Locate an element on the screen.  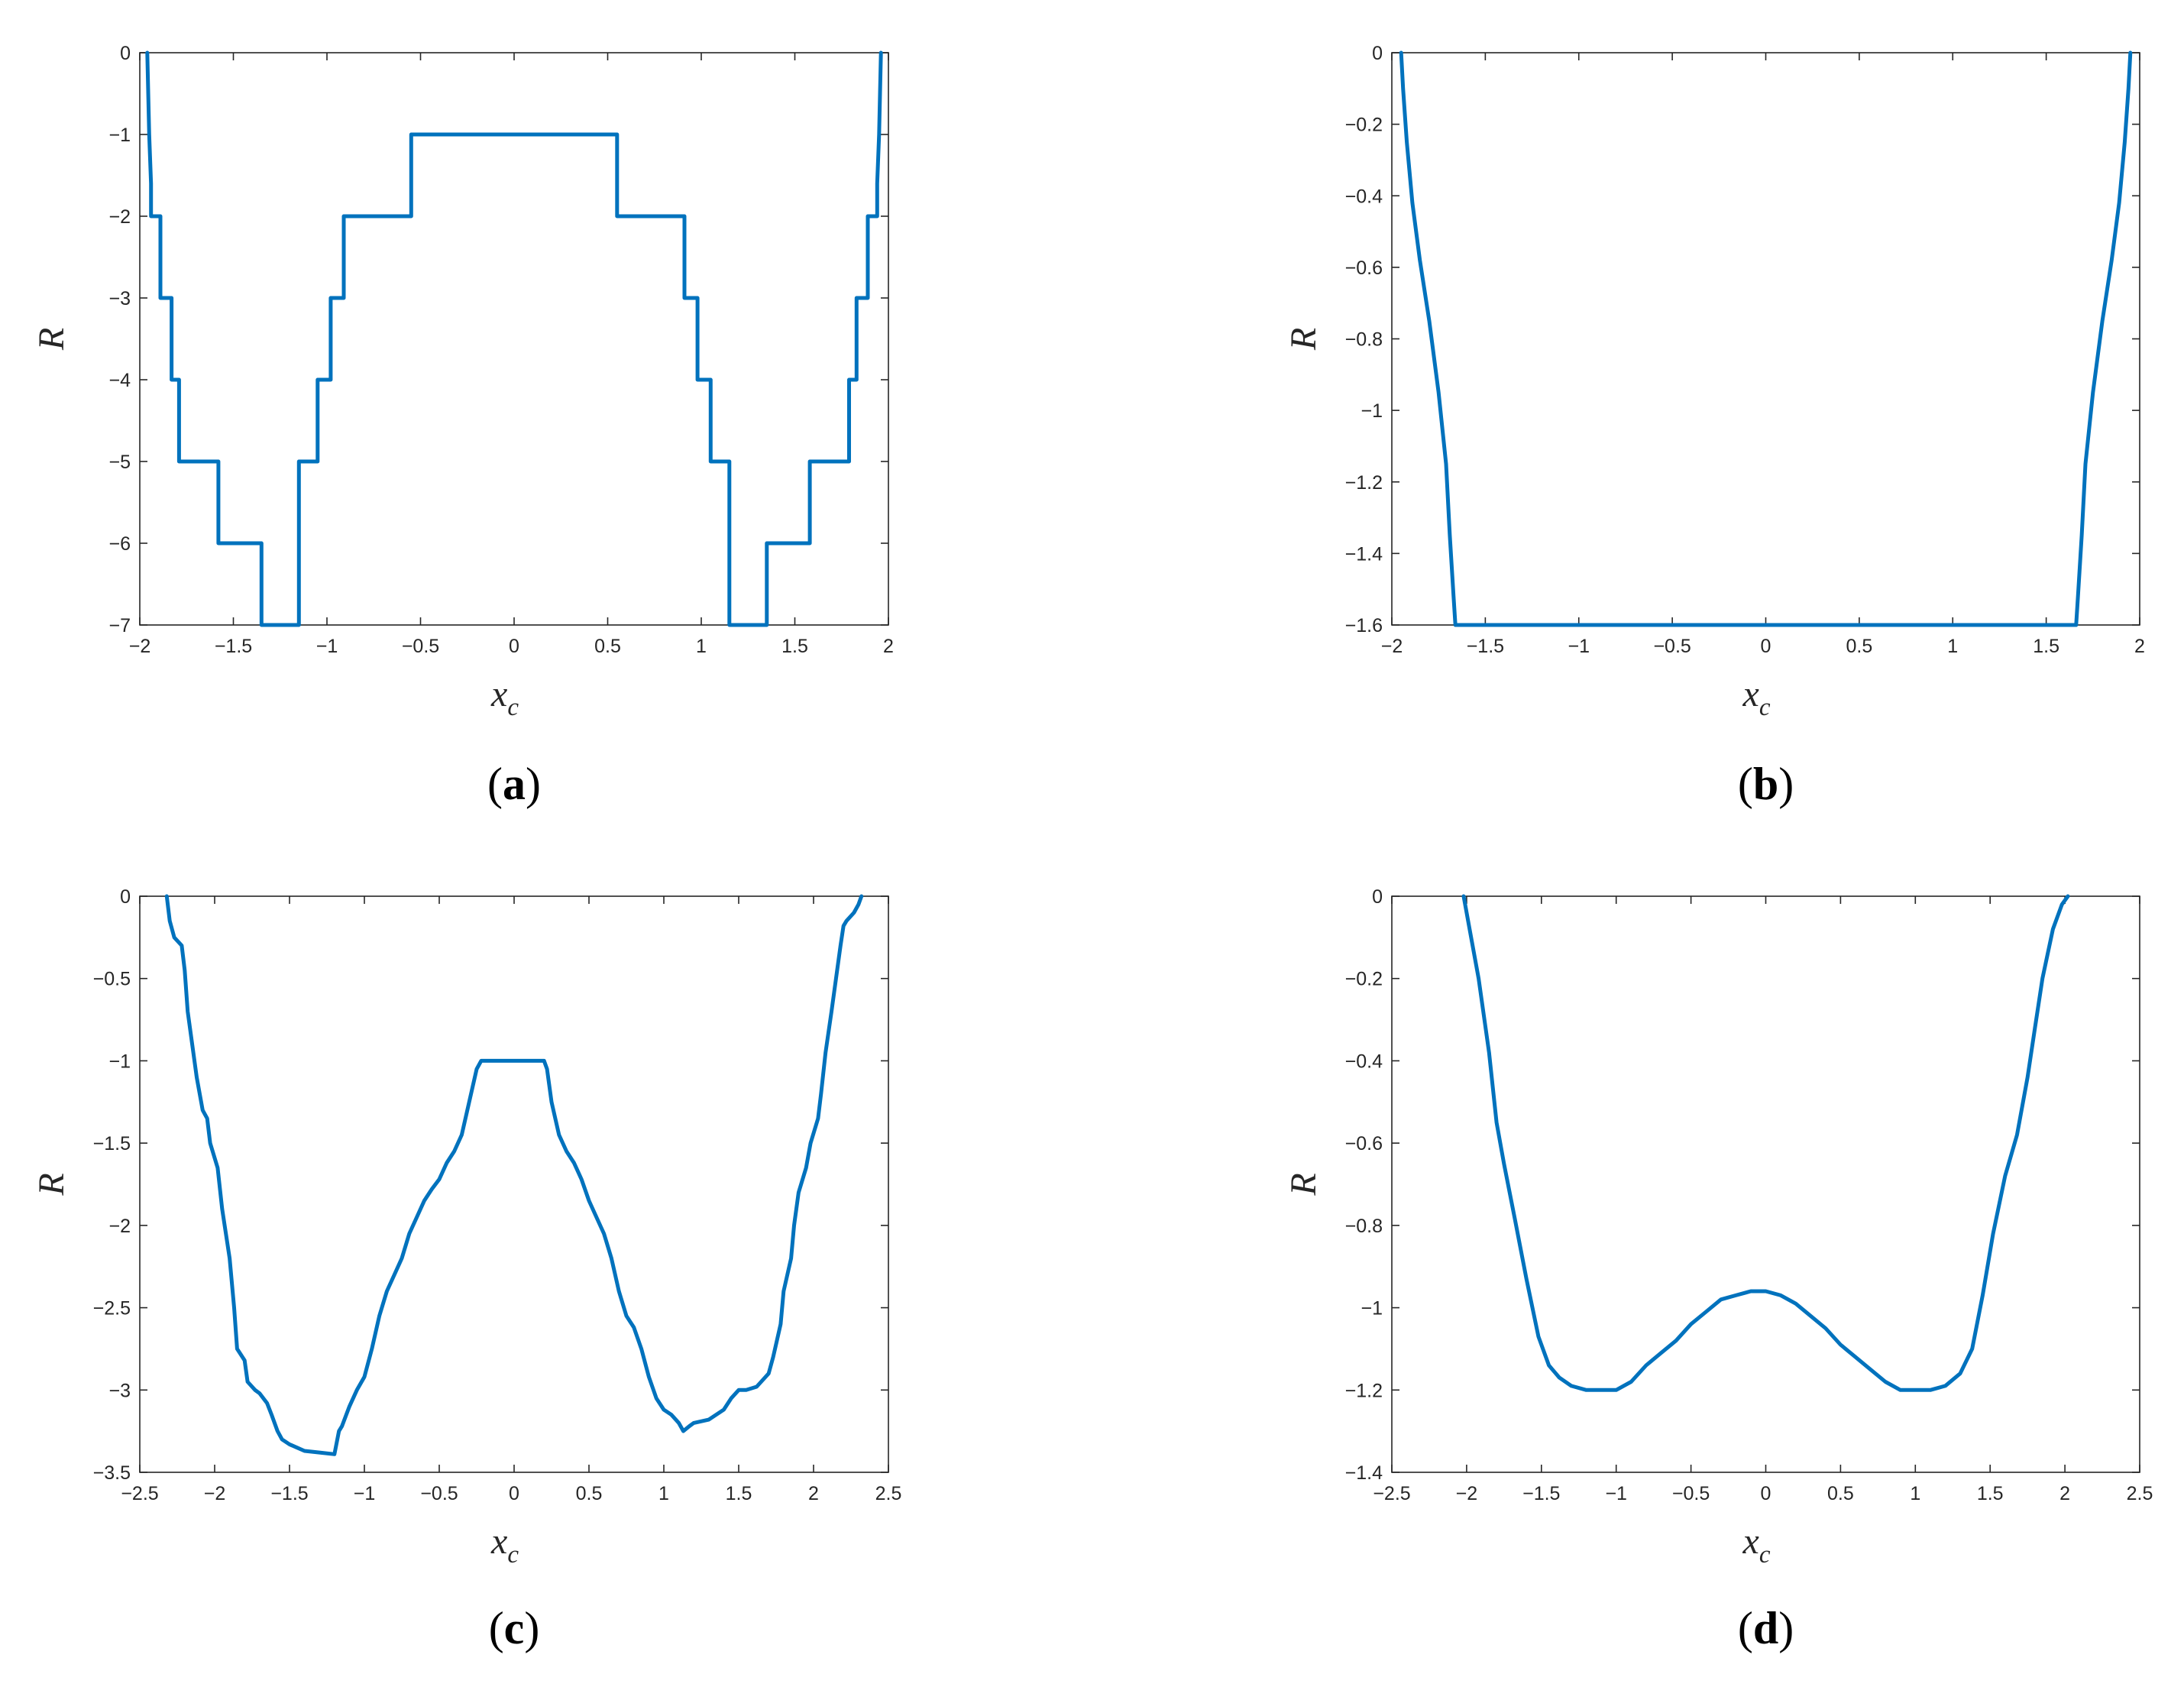
y-tick-label: −7 is located at coordinates (120, 625).